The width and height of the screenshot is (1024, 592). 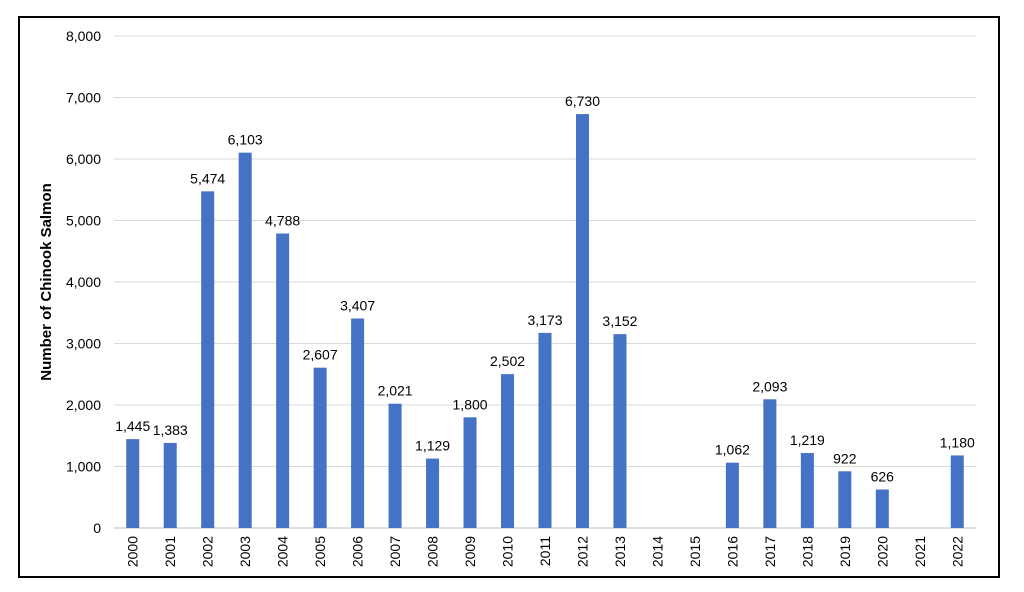 I want to click on data-label: 6,730, so click(x=582, y=101).